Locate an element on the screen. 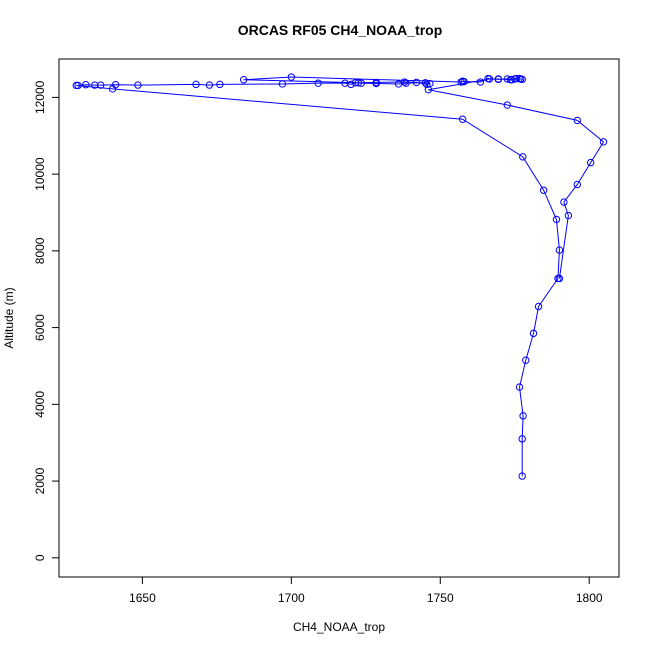  chart-title: ORCAS RF05 CH4_NOAA_trop is located at coordinates (340, 30).